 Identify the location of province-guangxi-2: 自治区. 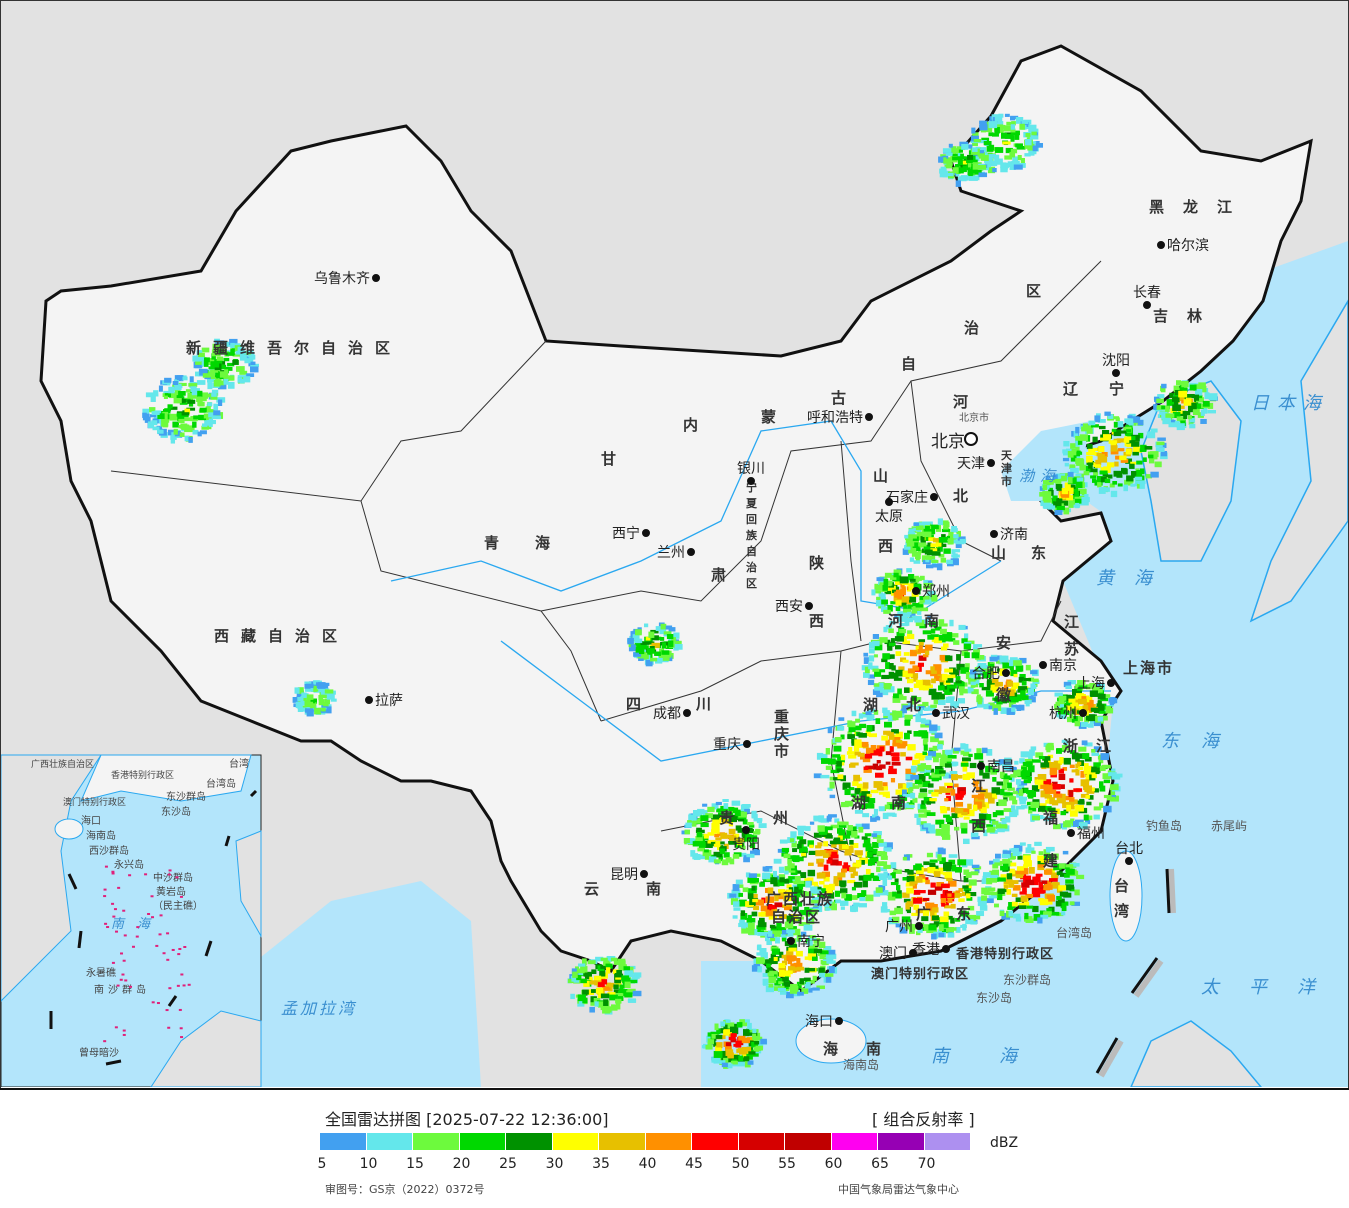
(796, 917).